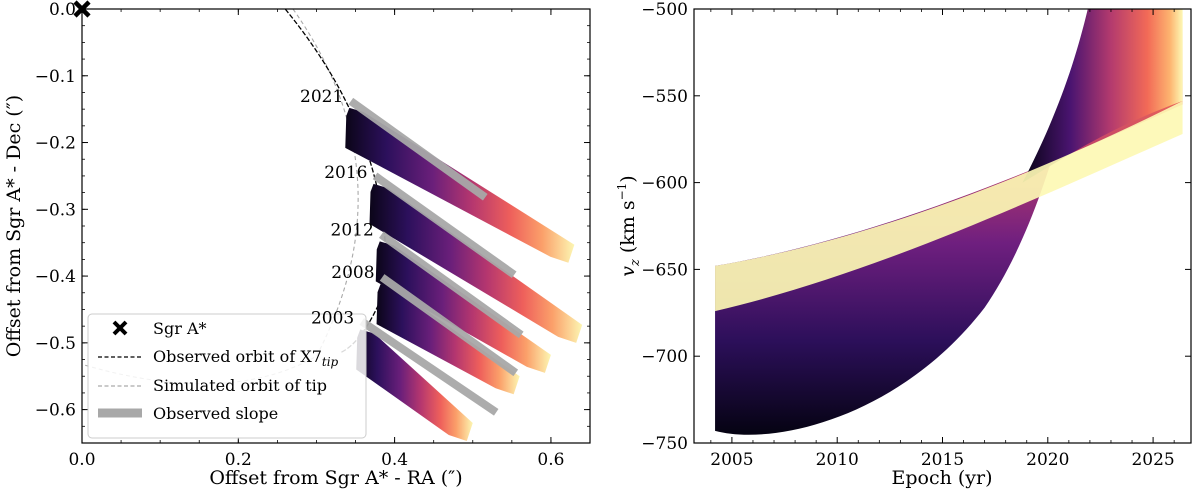  Describe the element at coordinates (237, 356) in the screenshot. I see `legend-label-orbit-text: Observed orbit of X7` at that location.